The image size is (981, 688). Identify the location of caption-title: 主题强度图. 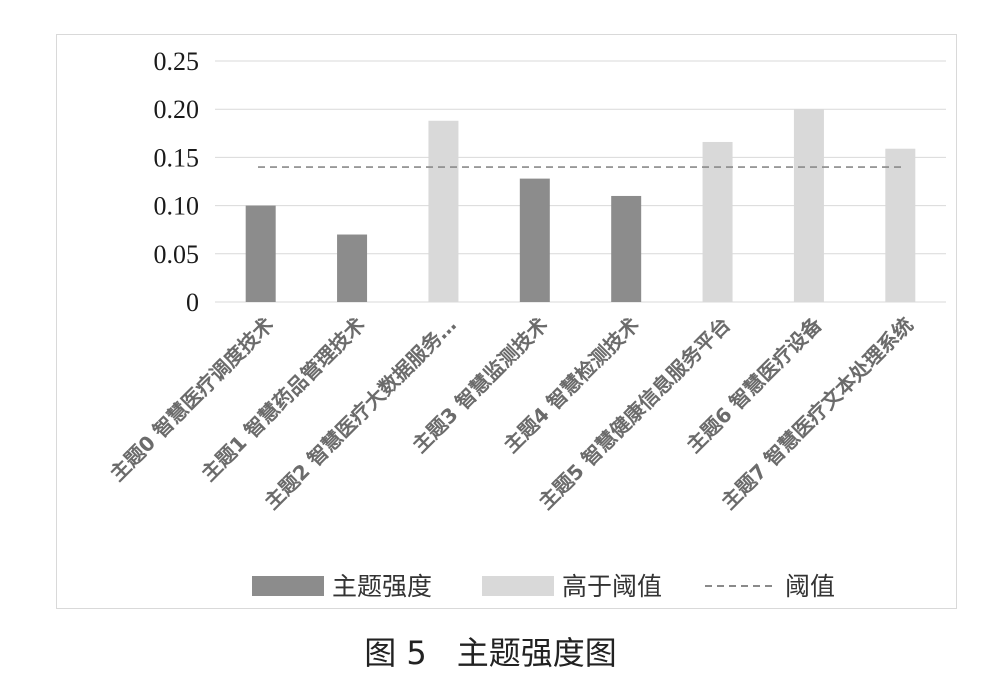
(536, 653).